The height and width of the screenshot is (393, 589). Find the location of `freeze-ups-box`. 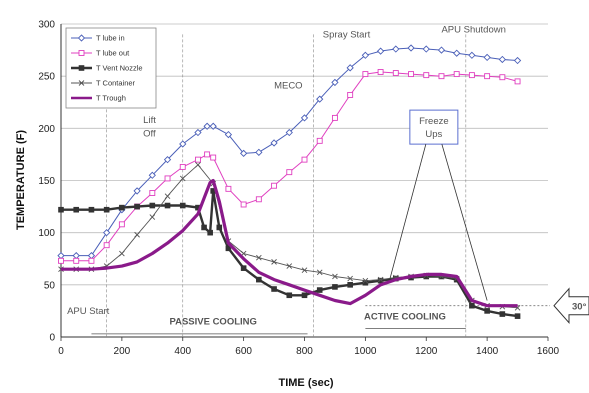

freeze-ups-box is located at coordinates (434, 127).